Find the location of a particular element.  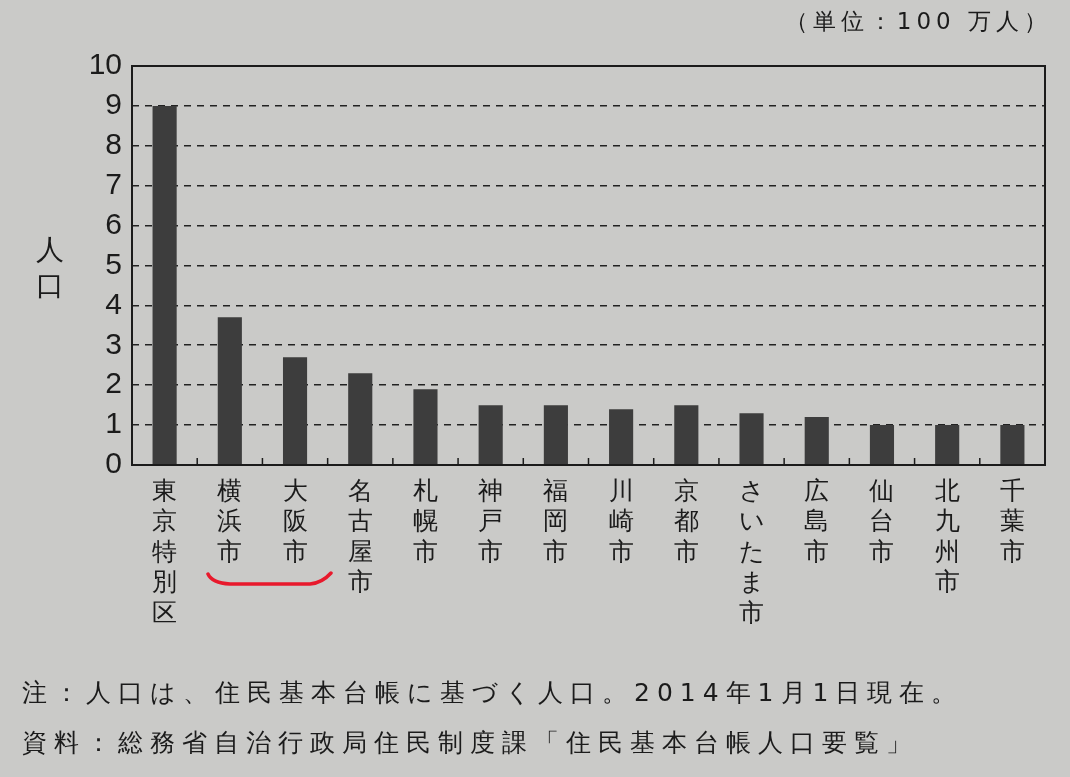

y-tick-label: 10 is located at coordinates (105, 64).